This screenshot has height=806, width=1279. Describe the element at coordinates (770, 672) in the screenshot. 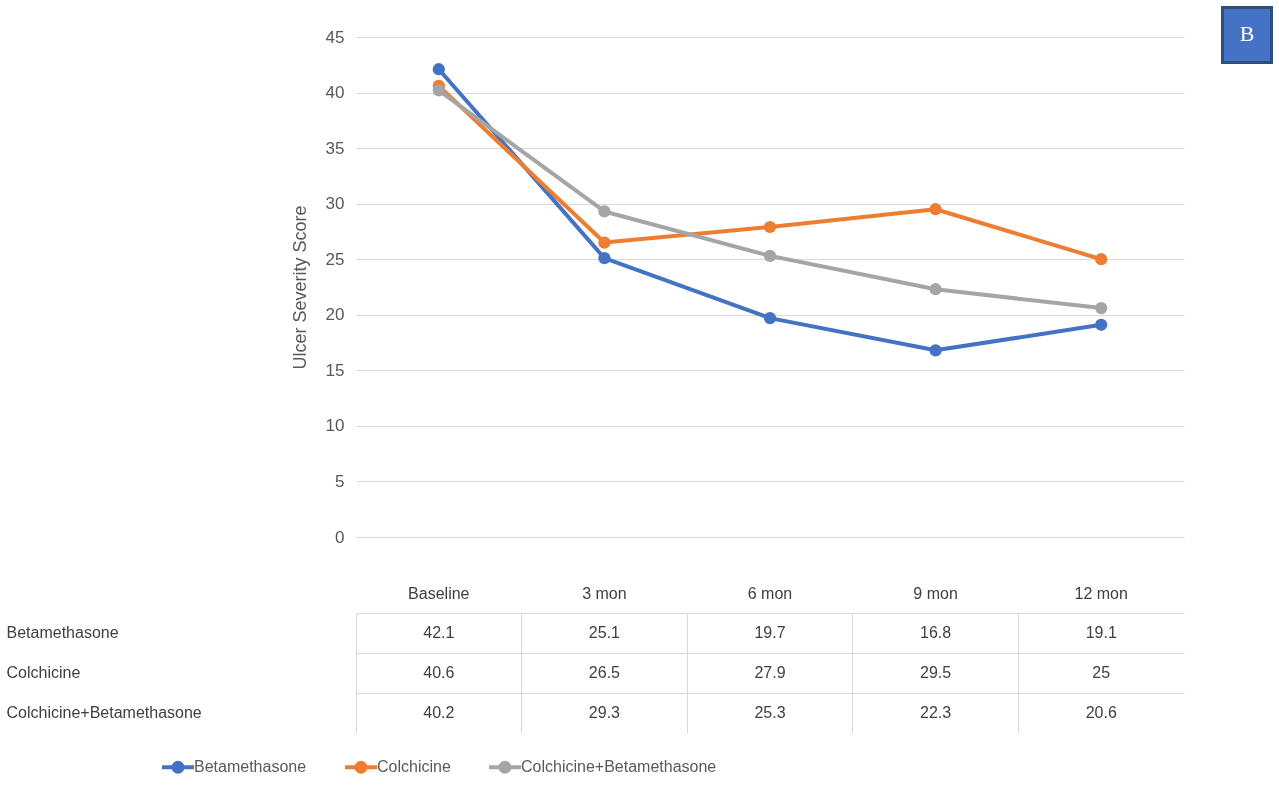

I see `data-label: 27.9` at that location.